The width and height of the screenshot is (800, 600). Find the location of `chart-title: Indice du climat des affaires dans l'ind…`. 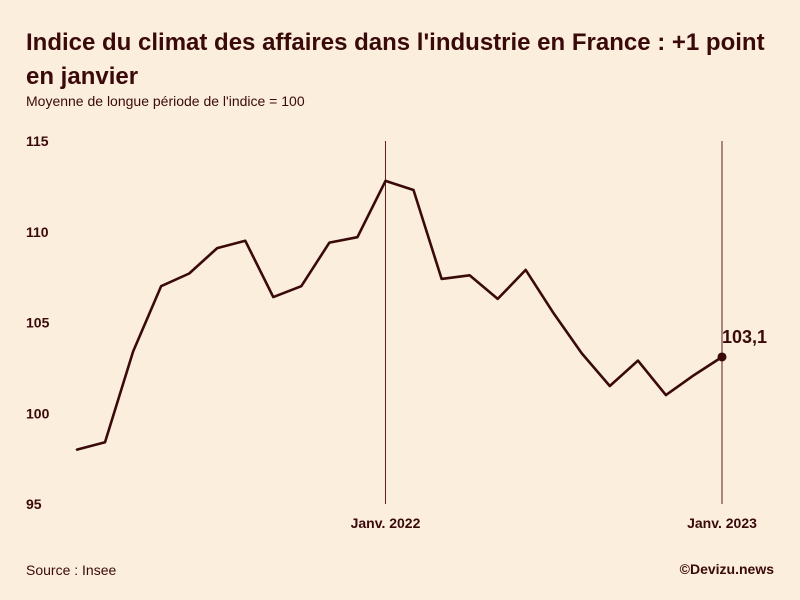

chart-title: Indice du climat des affaires dans l'ind… is located at coordinates (395, 59).